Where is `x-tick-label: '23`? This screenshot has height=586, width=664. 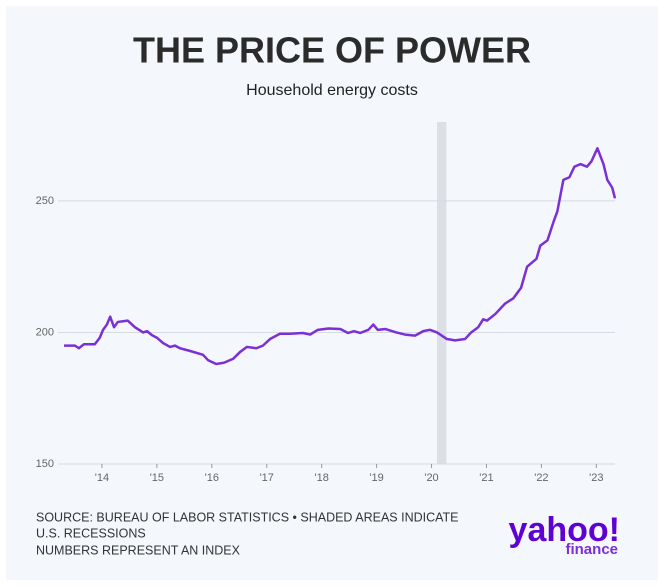
x-tick-label: '23 is located at coordinates (596, 478).